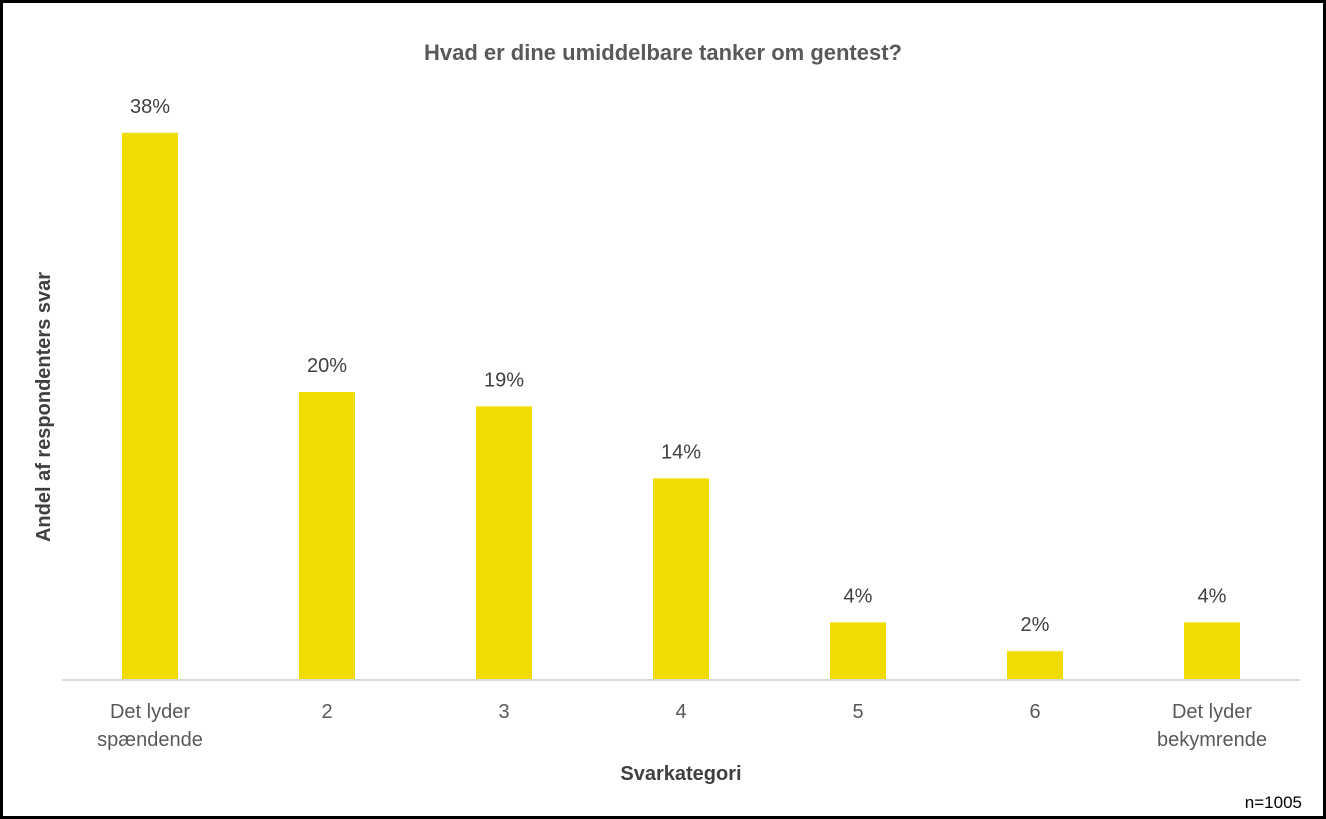  What do you see at coordinates (503, 712) in the screenshot?
I see `x-tick-label-3: 3` at bounding box center [503, 712].